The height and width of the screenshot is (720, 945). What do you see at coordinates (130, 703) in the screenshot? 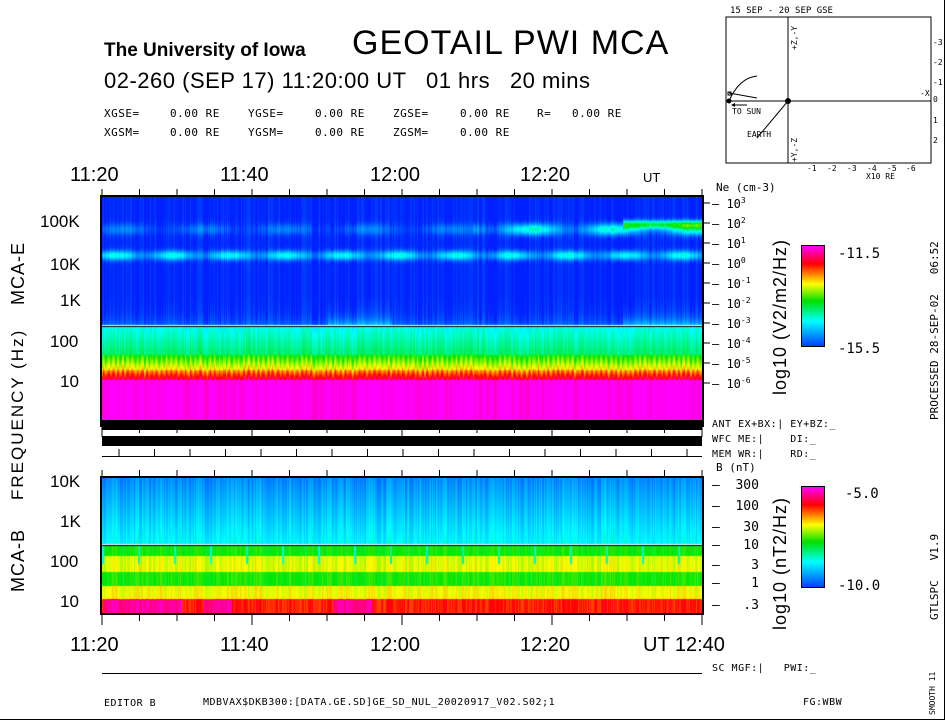
I see `editor-label: EDITOR B` at bounding box center [130, 703].